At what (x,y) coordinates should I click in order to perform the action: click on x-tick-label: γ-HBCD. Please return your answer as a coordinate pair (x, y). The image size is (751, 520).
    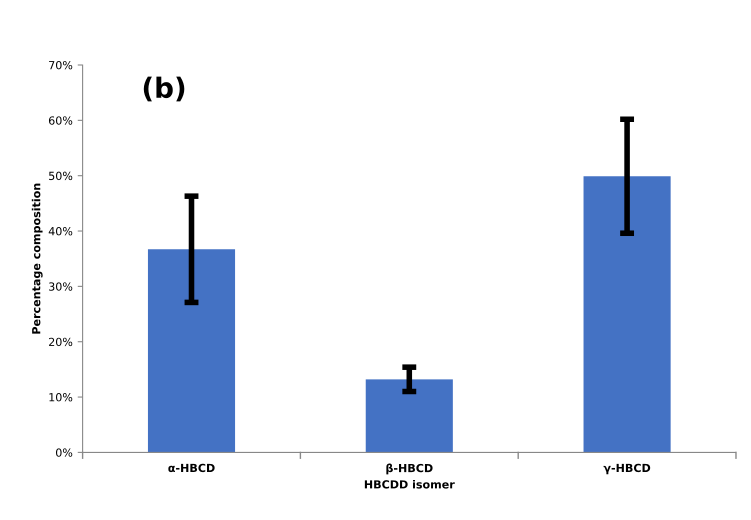
    Looking at the image, I should click on (627, 469).